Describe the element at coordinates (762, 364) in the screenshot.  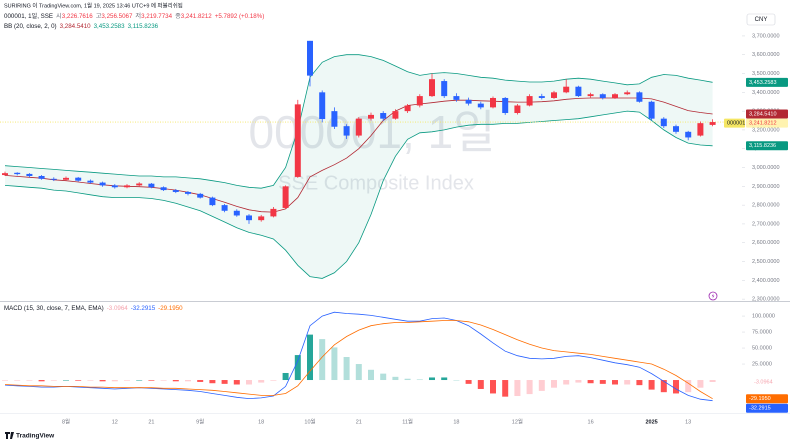
I see `macd-y-tick-label: 25.0000` at that location.